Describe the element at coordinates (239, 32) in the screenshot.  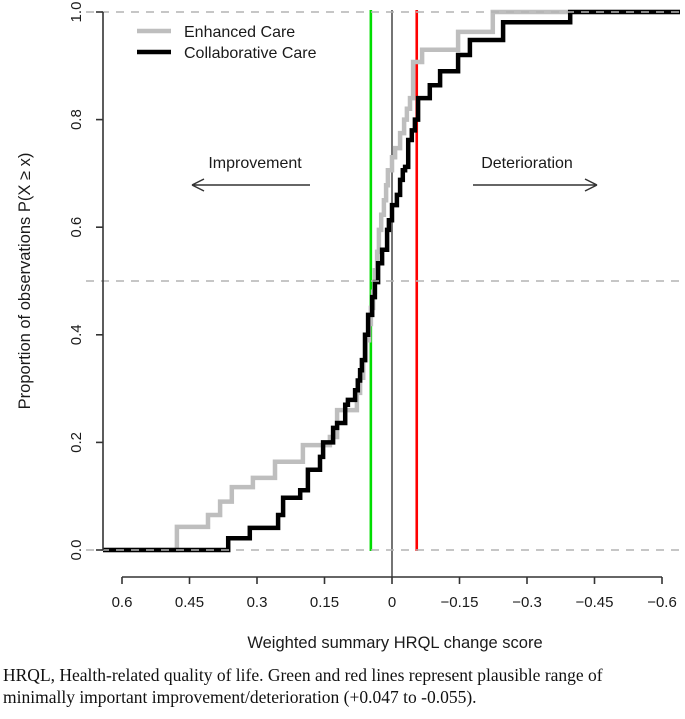
I see `legend-label-enhanced-care: Enhanced Care` at that location.